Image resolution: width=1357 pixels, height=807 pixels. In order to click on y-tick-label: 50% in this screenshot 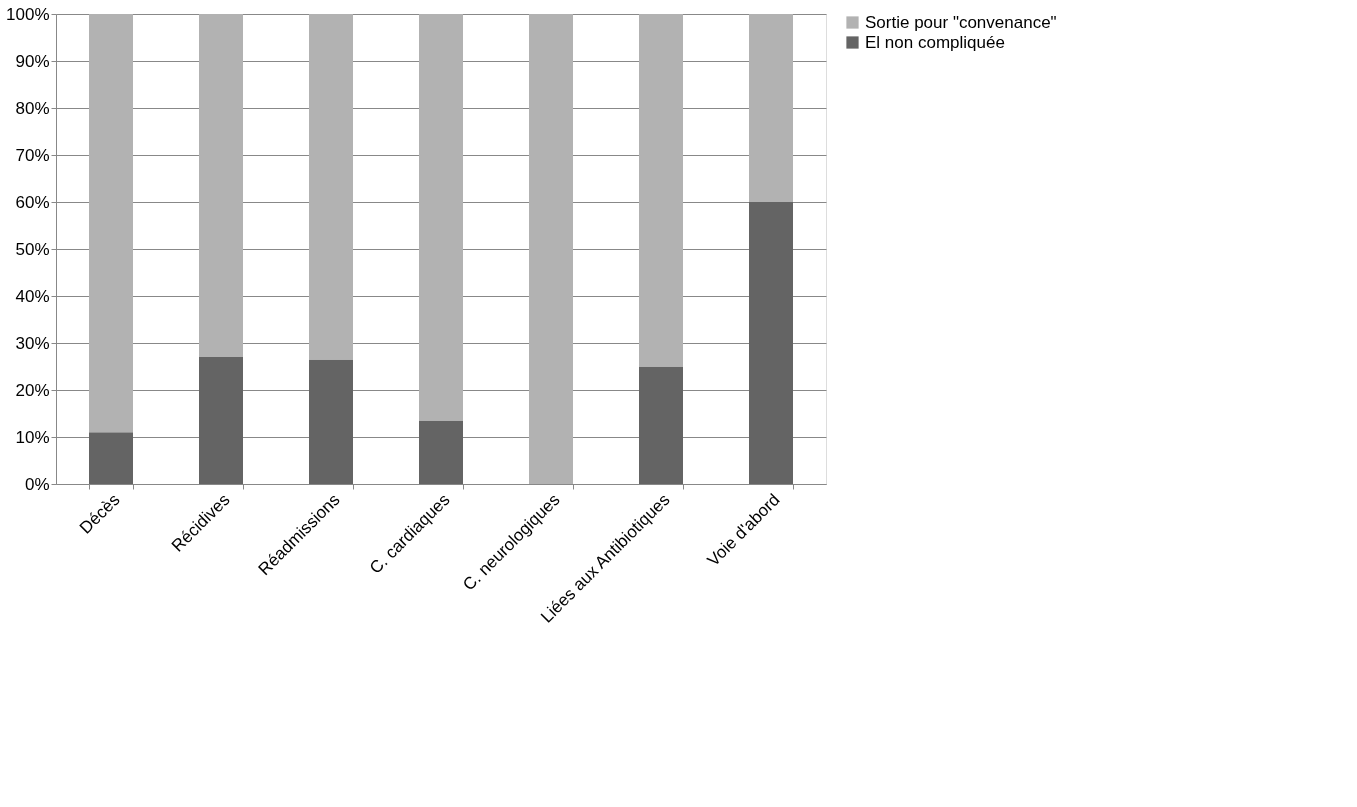, I will do `click(32, 249)`.